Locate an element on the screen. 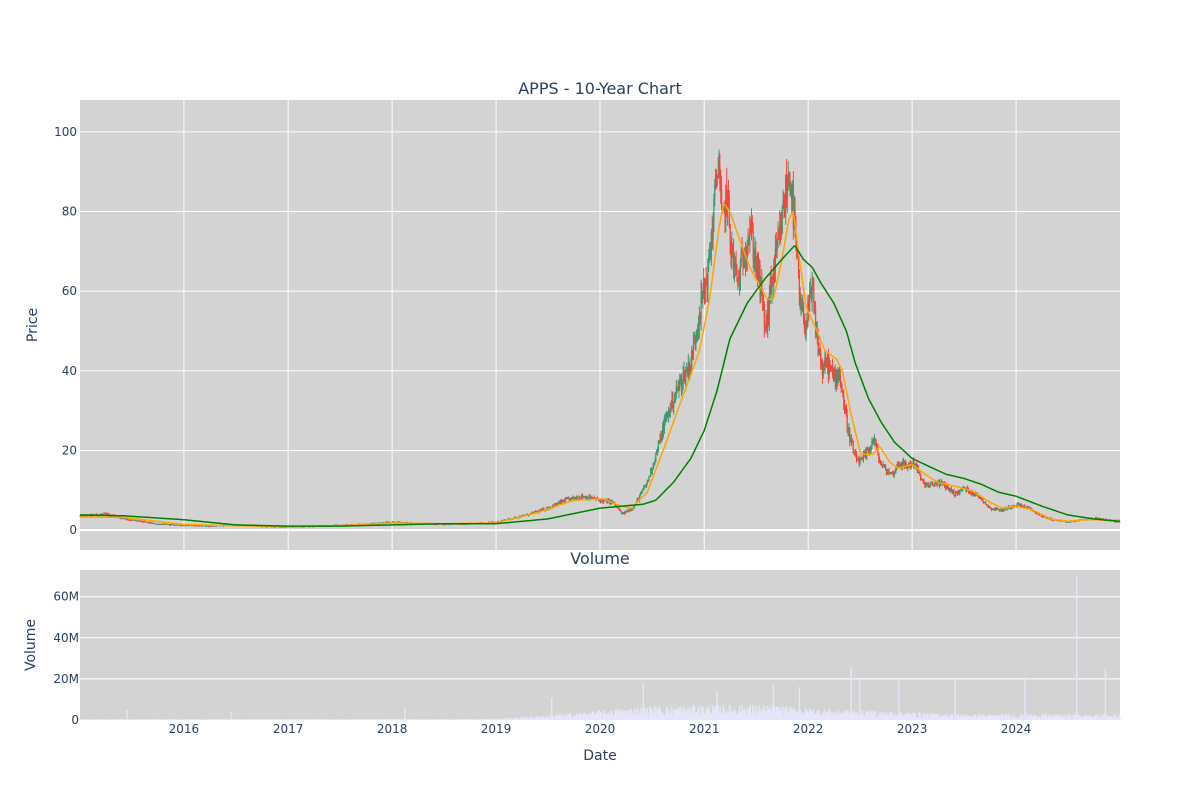 Image resolution: width=1200 pixels, height=800 pixels. volume-y-tick-label: 0 is located at coordinates (75, 720).